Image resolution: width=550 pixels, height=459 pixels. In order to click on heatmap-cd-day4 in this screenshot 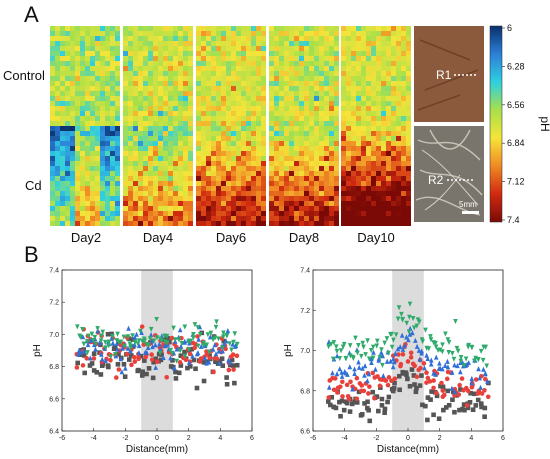, I will do `click(158, 176)`.